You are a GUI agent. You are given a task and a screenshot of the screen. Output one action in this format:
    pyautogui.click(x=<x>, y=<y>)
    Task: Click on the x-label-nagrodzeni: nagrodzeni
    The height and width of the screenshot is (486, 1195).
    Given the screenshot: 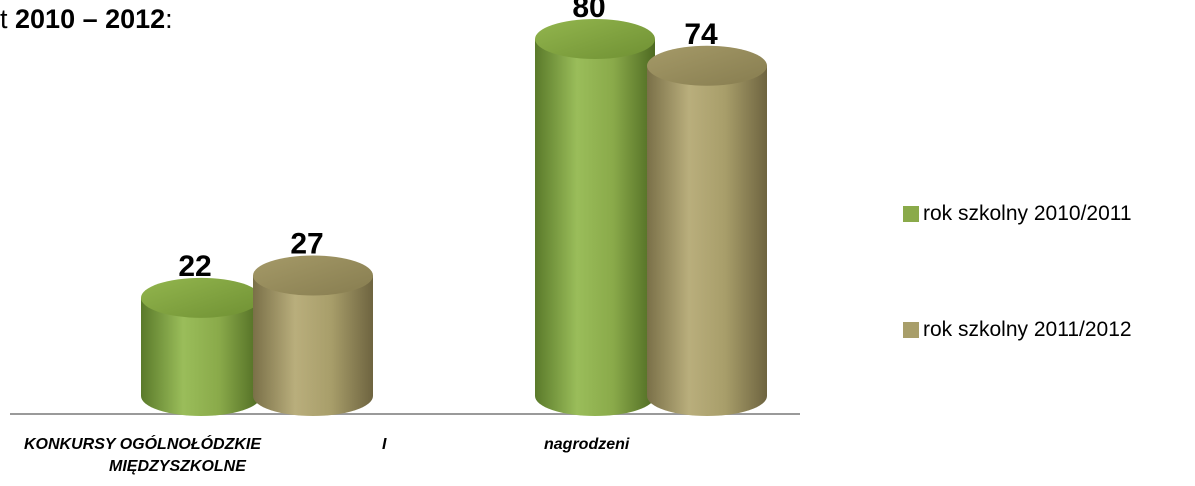 What is the action you would take?
    pyautogui.click(x=587, y=444)
    